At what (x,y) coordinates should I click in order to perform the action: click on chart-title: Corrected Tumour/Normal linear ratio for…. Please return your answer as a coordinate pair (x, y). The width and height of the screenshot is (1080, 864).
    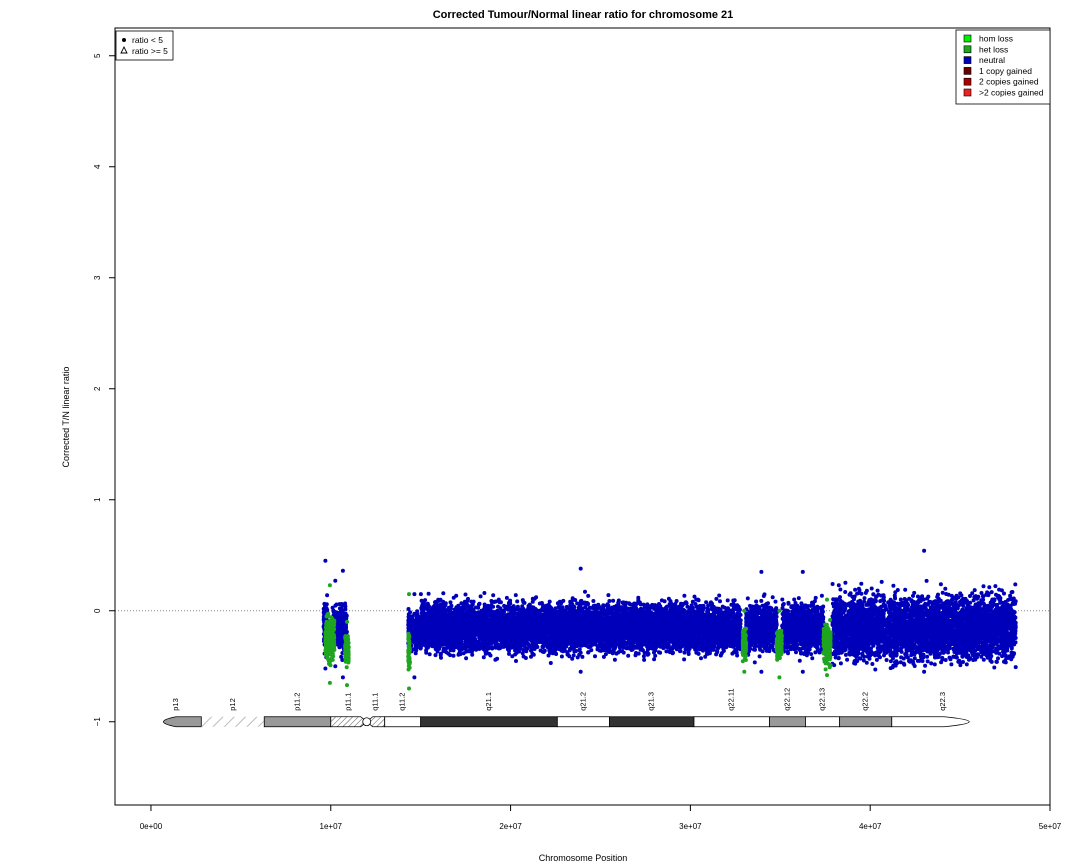
    Looking at the image, I should click on (583, 15).